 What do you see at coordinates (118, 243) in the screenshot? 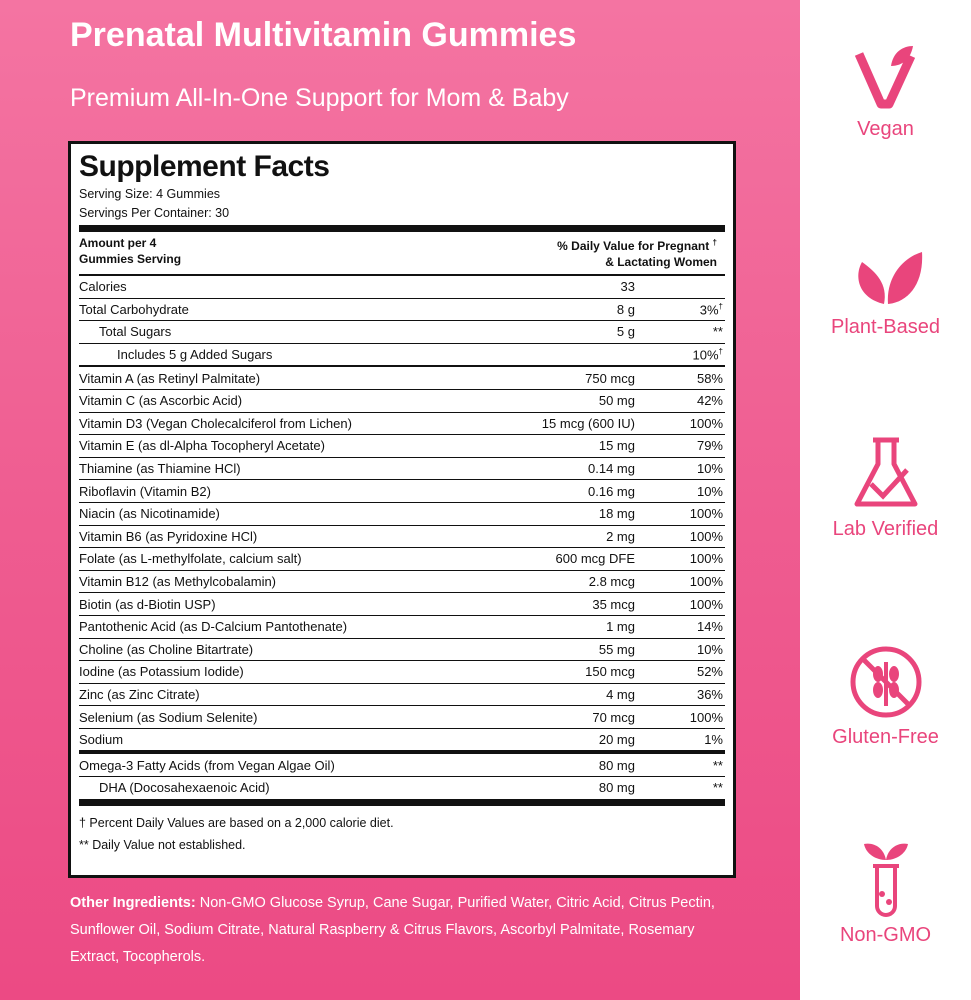
I see `column-left-line: Amount per 4` at bounding box center [118, 243].